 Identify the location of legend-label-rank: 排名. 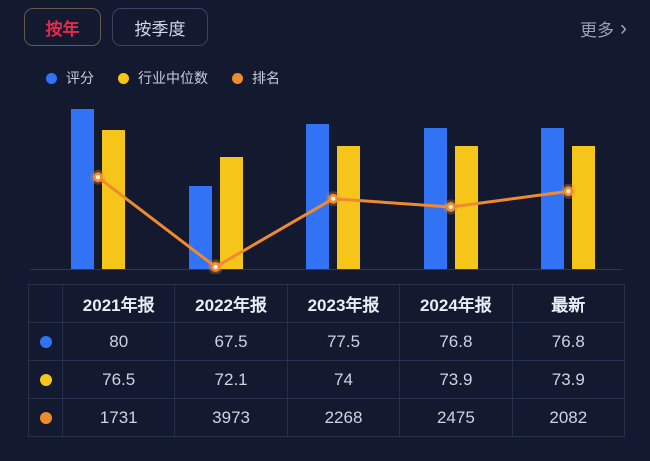
(266, 78).